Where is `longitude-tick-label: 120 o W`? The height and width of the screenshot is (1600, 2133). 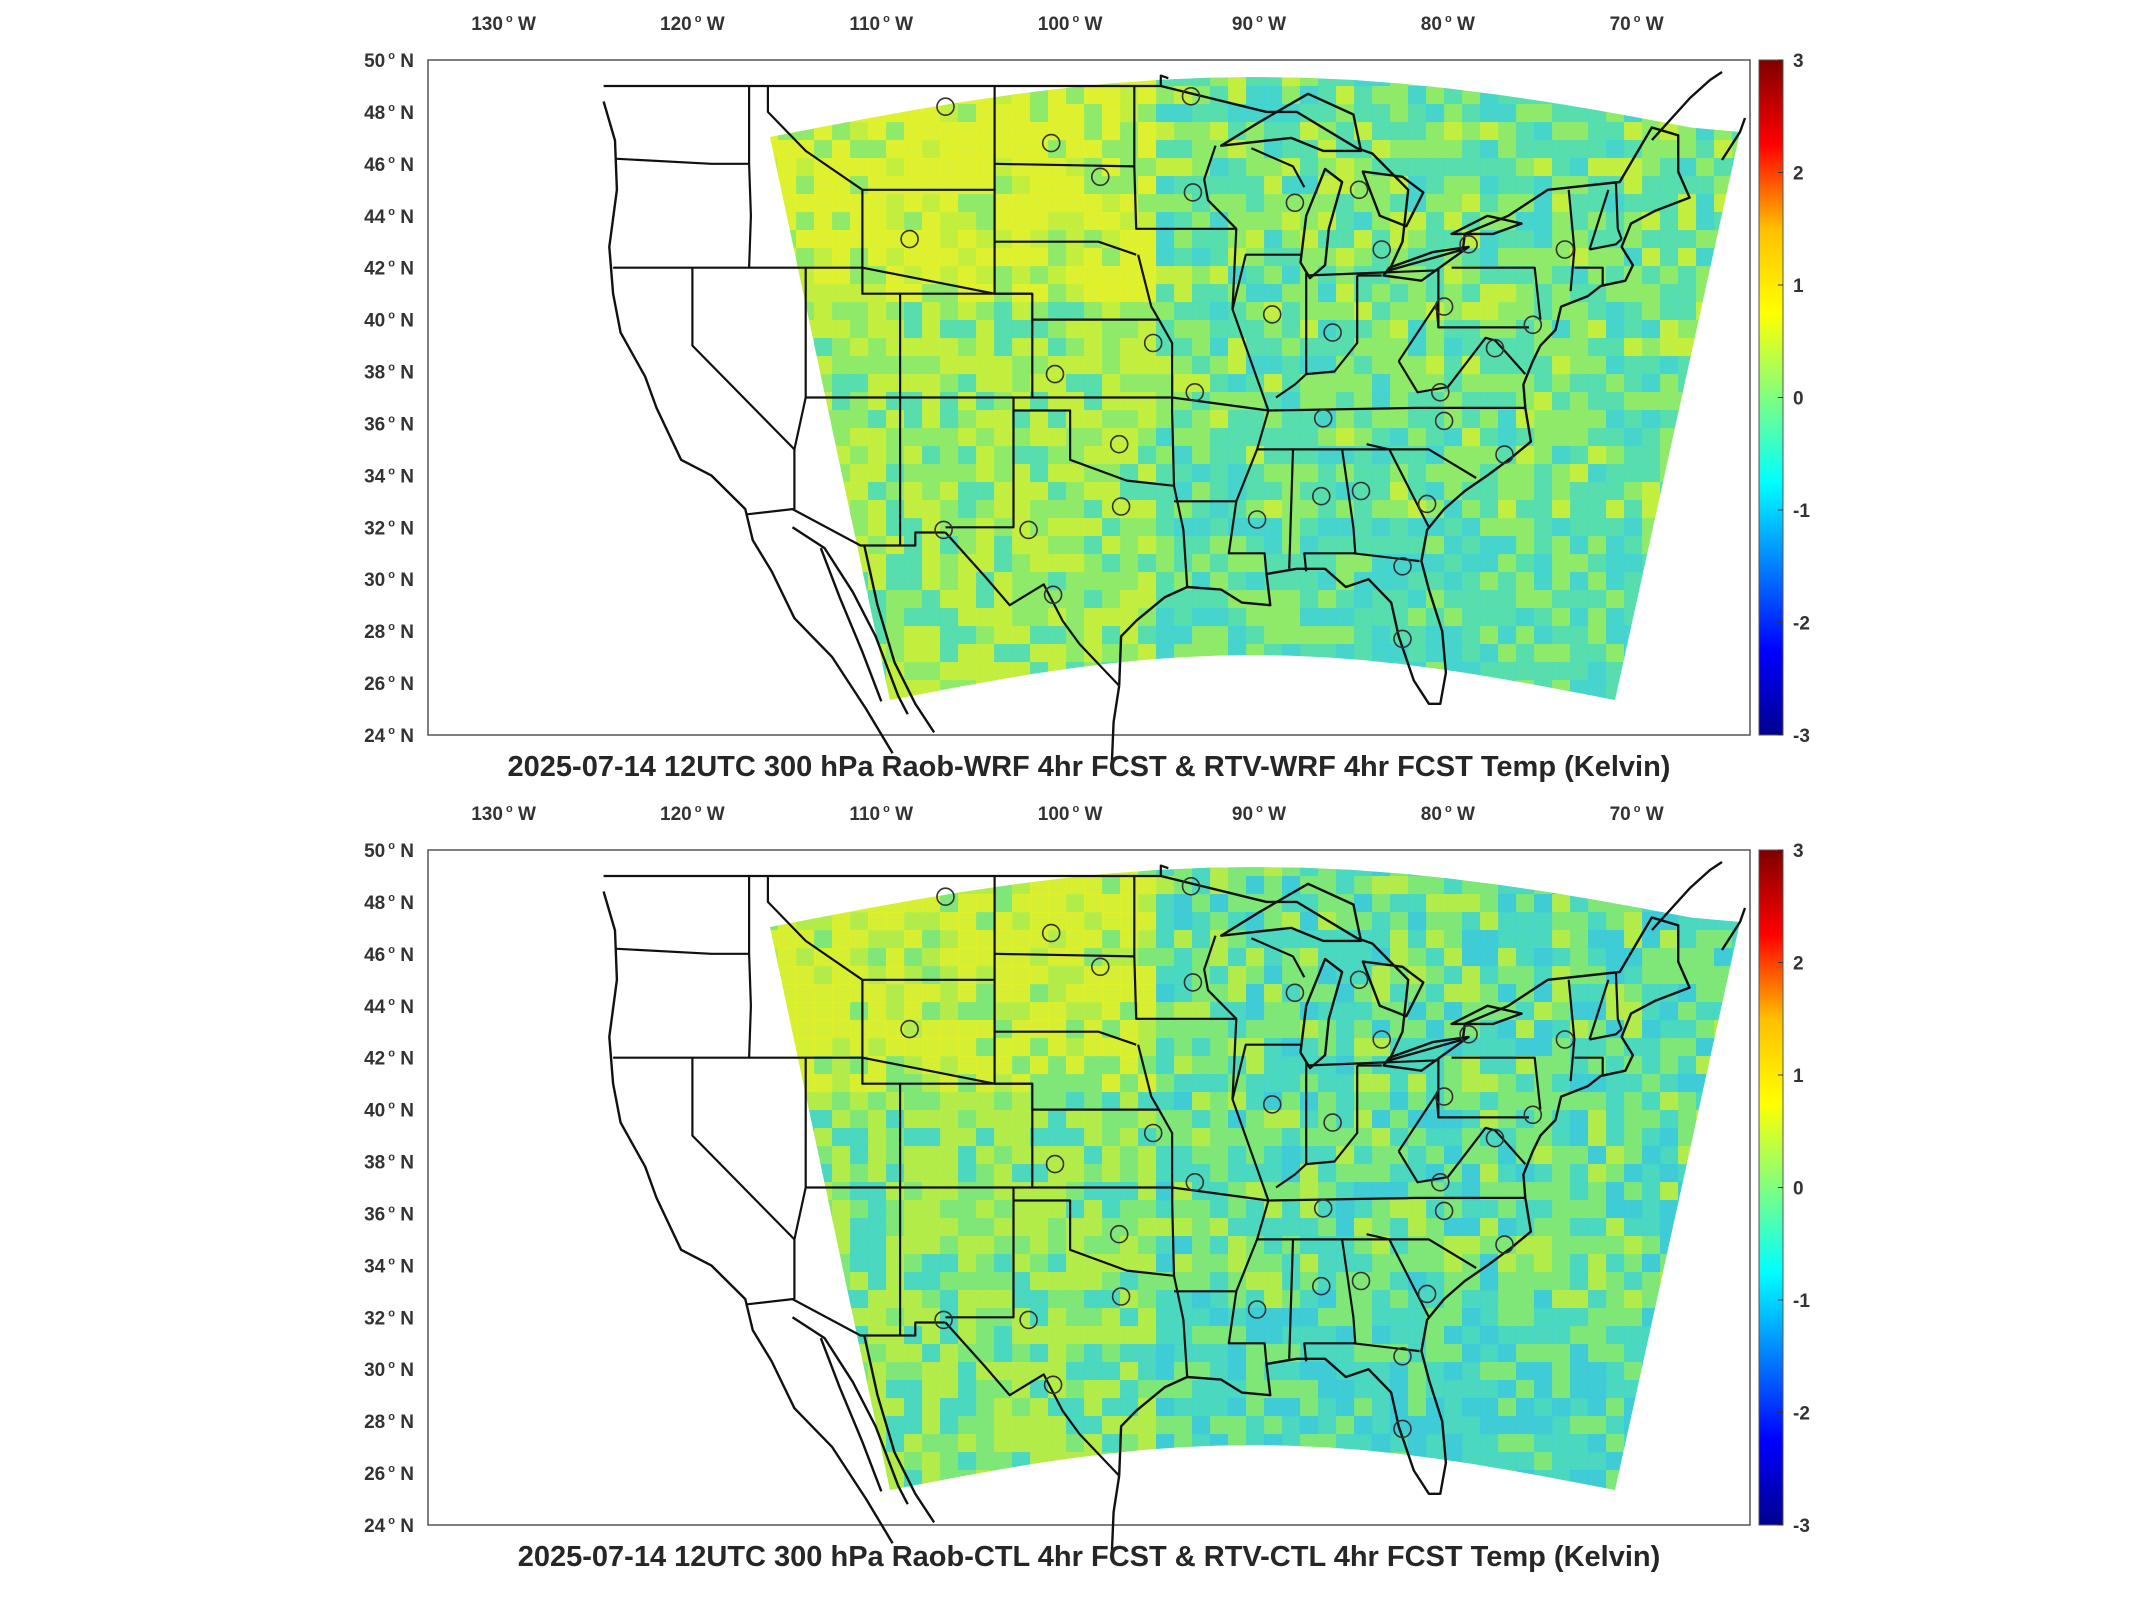 longitude-tick-label: 120 o W is located at coordinates (692, 814).